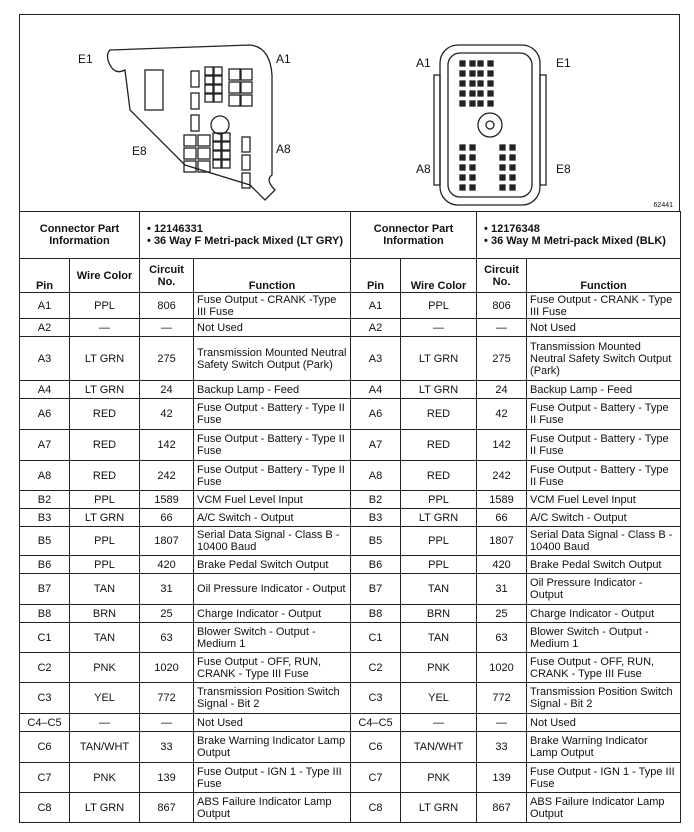 This screenshot has height=832, width=694. What do you see at coordinates (167, 414) in the screenshot?
I see `circuit-cell: 42` at bounding box center [167, 414].